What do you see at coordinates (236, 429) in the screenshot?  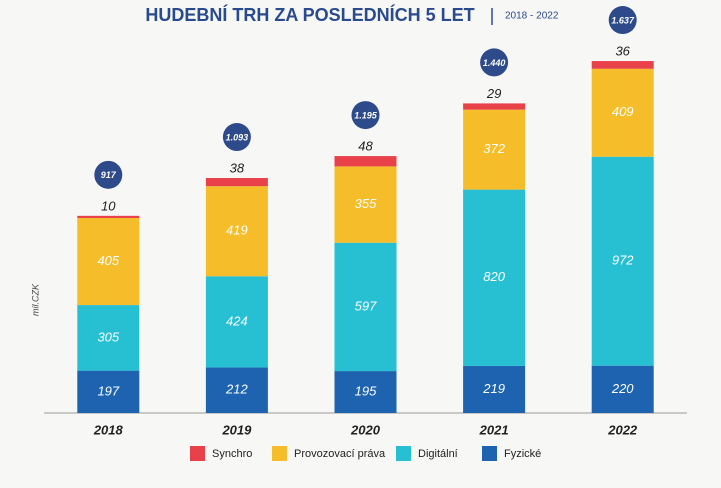 I see `x-tick-label: 2019` at bounding box center [236, 429].